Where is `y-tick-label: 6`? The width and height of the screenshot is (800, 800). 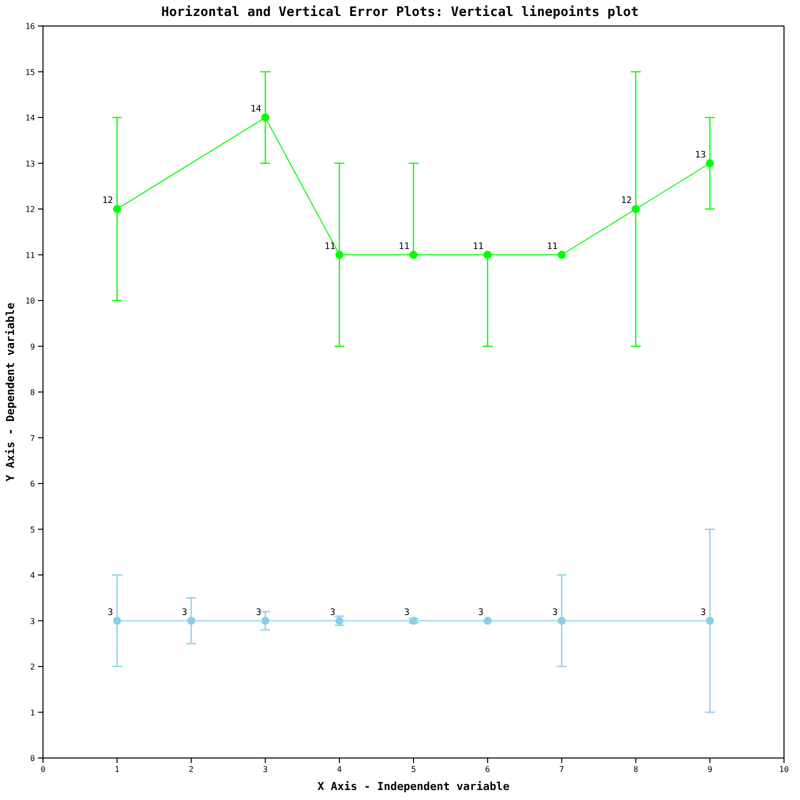 y-tick-label: 6 is located at coordinates (33, 484).